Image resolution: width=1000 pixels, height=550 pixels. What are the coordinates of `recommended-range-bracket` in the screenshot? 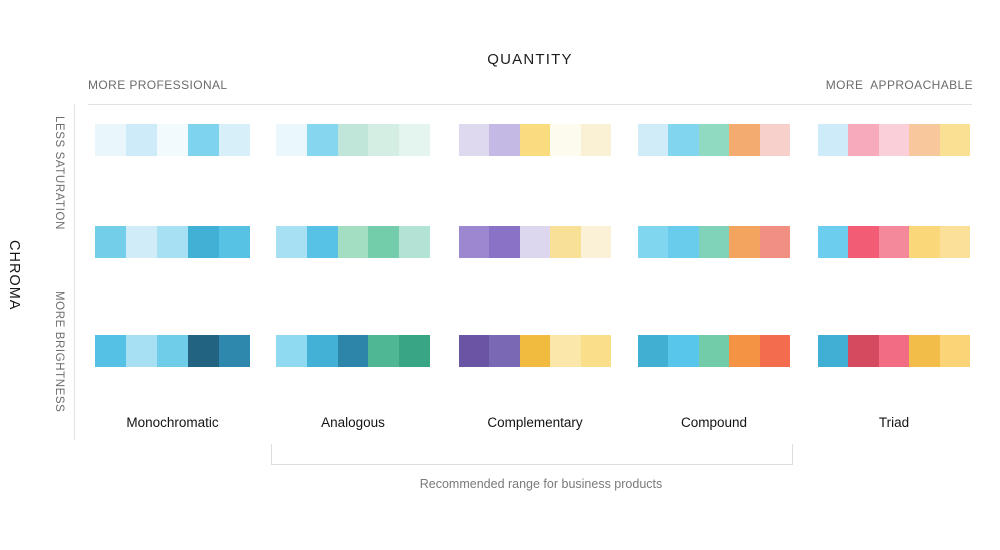 It's located at (532, 454).